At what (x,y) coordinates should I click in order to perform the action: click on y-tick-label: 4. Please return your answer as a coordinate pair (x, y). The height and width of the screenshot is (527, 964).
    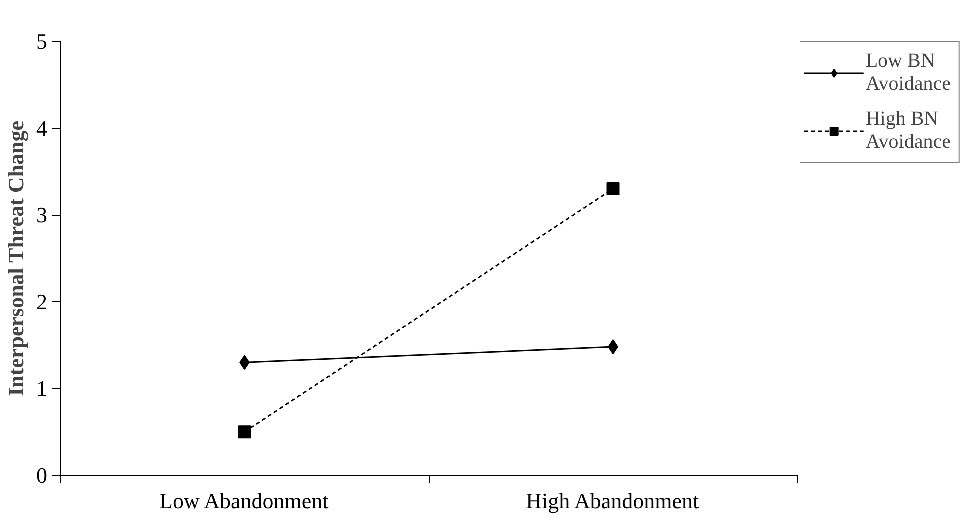
    Looking at the image, I should click on (42, 128).